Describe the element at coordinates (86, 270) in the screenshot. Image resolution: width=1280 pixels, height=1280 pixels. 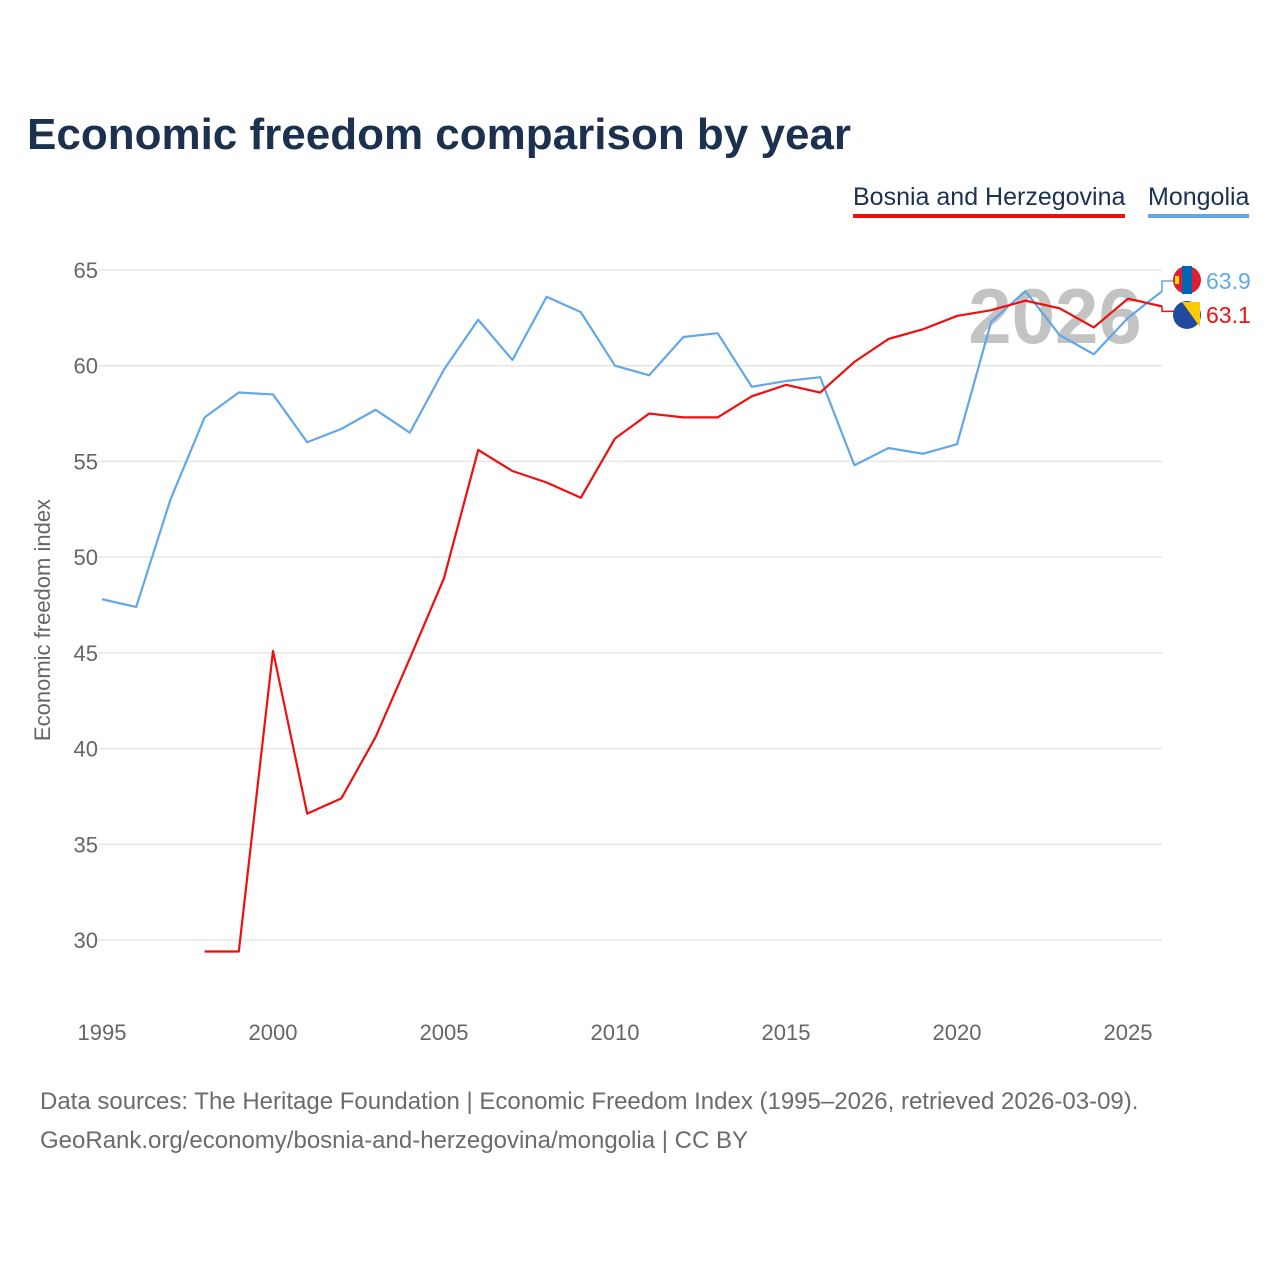
I see `y-tick-label: 65` at that location.